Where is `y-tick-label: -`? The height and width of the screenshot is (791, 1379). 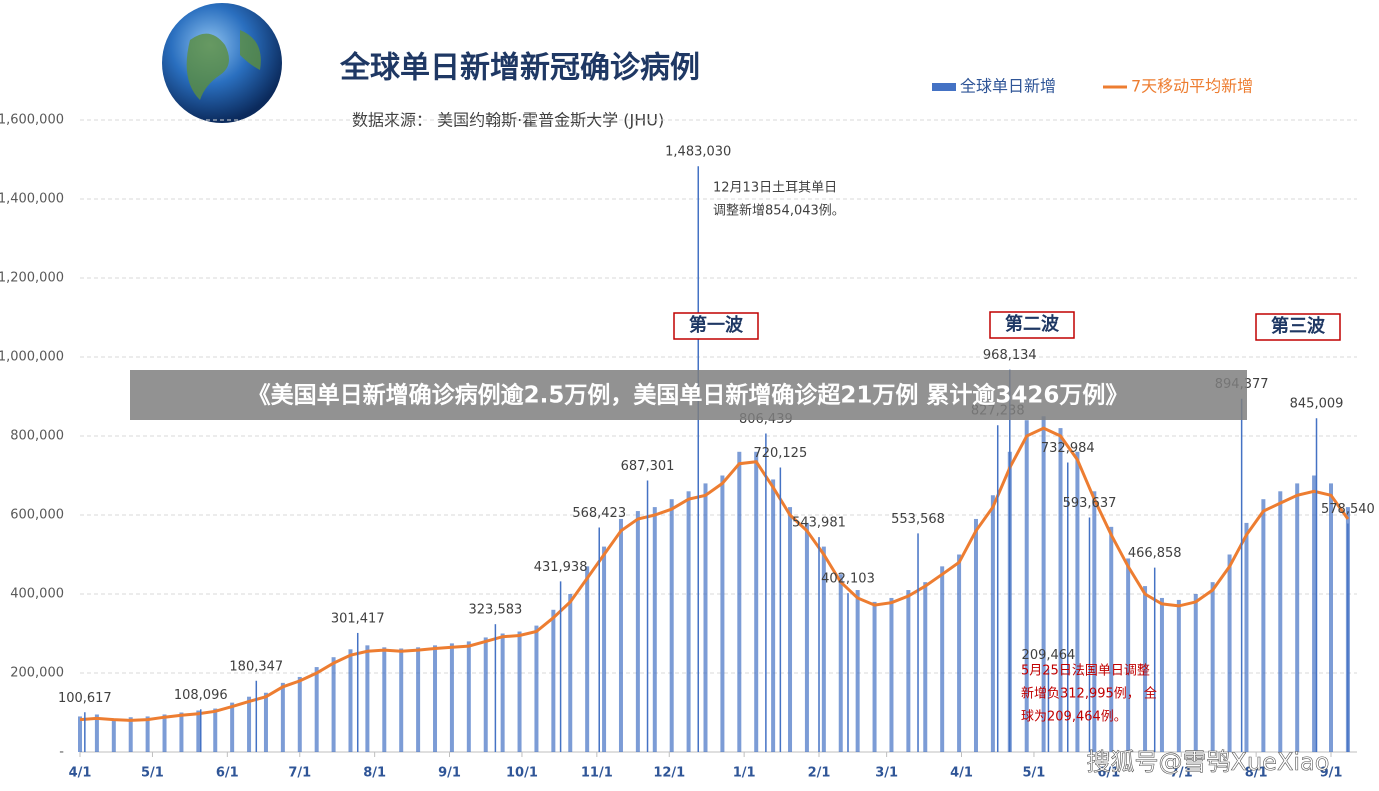 y-tick-label: - is located at coordinates (61, 752).